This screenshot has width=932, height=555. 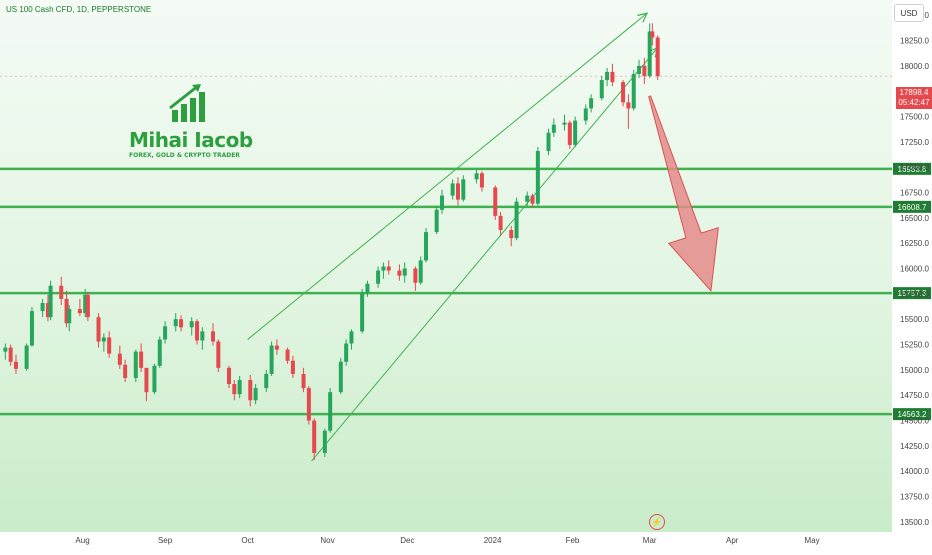 What do you see at coordinates (909, 13) in the screenshot?
I see `currency-button: USD` at bounding box center [909, 13].